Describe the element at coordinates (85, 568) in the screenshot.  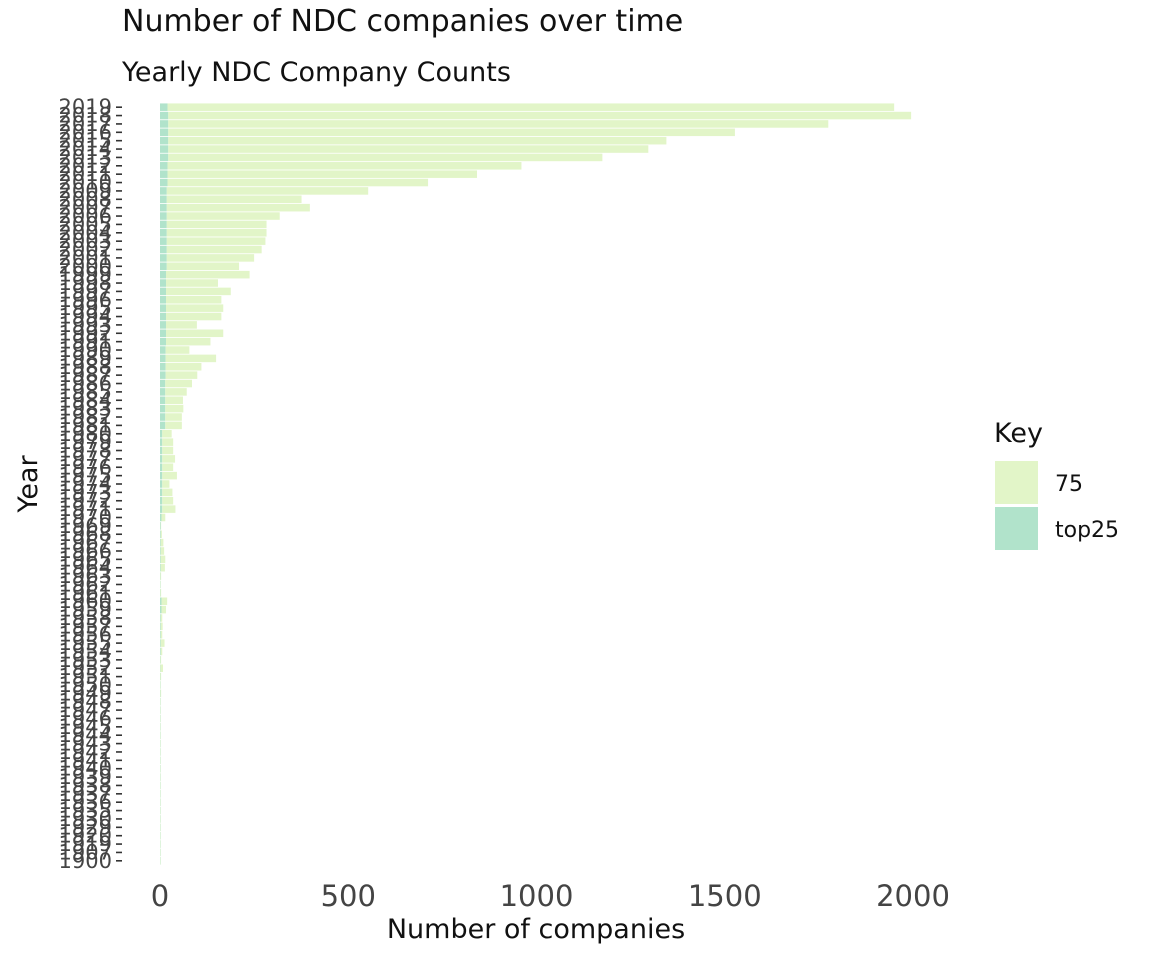
I see `y-tick-label-1964: 1964` at that location.